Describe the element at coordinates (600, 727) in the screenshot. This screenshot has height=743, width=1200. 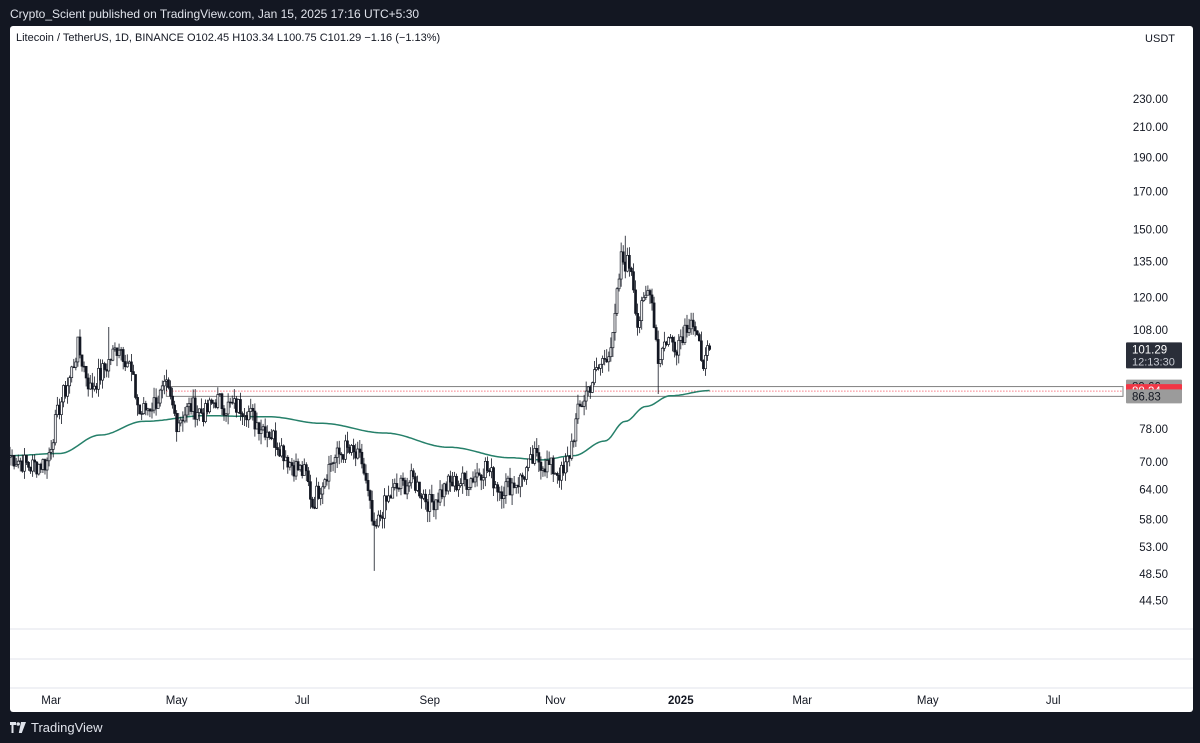
I see `footer-bar: TradingView` at that location.